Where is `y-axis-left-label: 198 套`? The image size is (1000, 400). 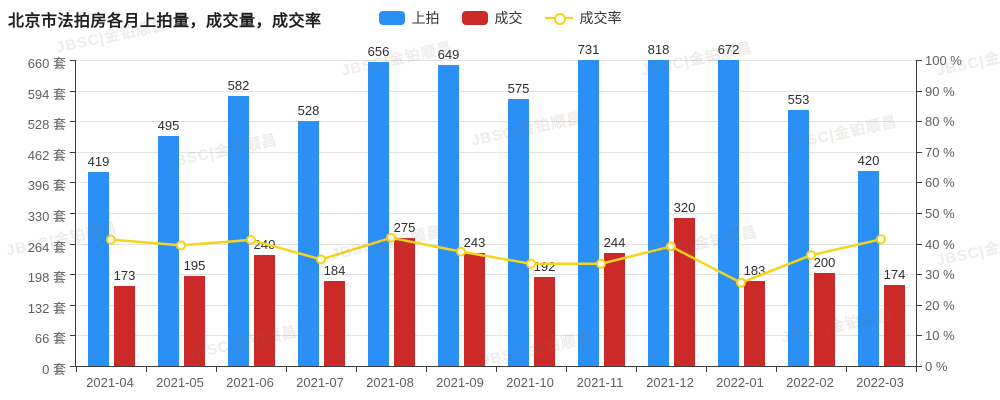 y-axis-left-label: 198 套 is located at coordinates (46, 278).